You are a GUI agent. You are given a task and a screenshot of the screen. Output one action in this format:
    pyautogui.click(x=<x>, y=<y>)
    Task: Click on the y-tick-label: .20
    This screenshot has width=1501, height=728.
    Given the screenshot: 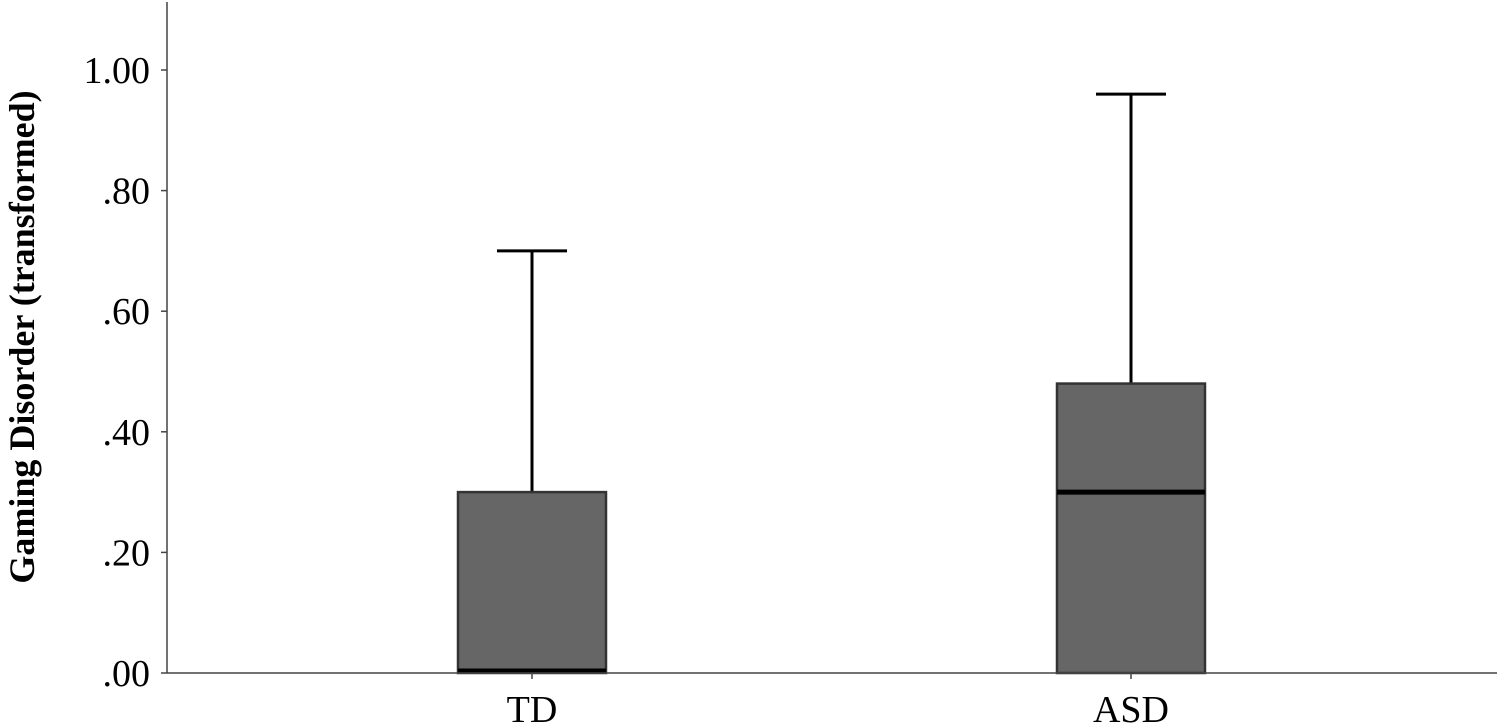 What is the action you would take?
    pyautogui.click(x=127, y=553)
    